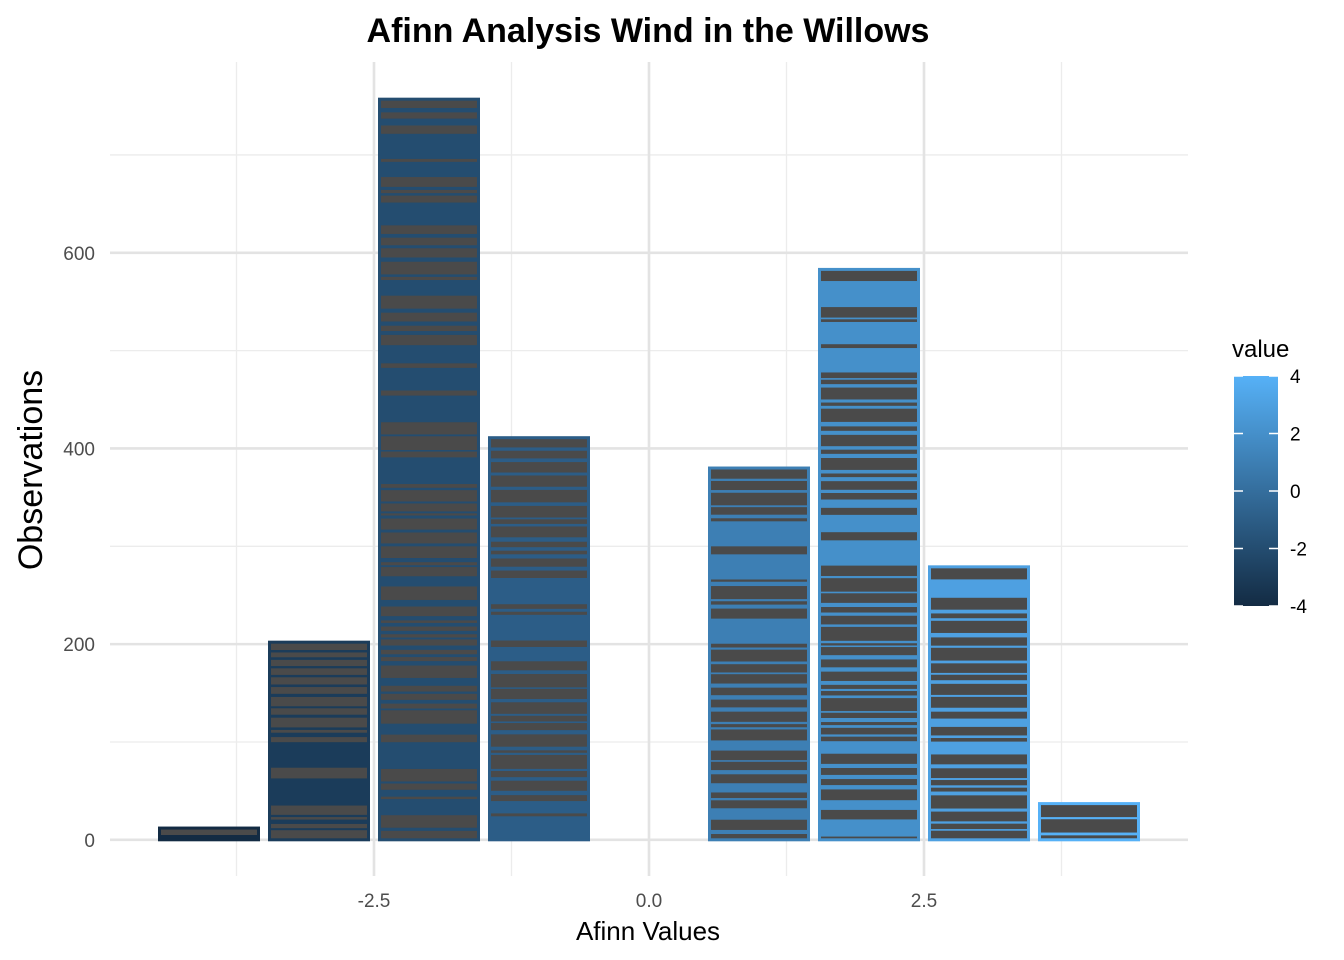 Image resolution: width=1344 pixels, height=960 pixels. What do you see at coordinates (1295, 492) in the screenshot?
I see `legend-tick-label: 0` at bounding box center [1295, 492].